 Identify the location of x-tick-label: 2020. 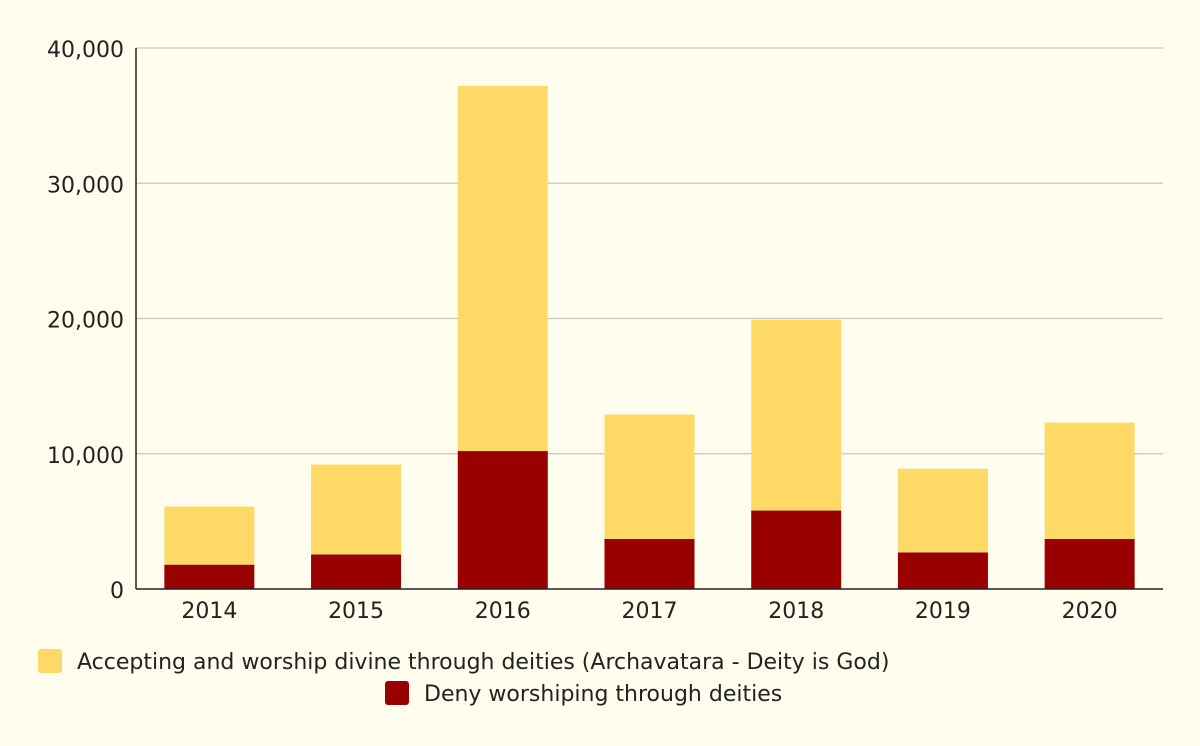
(1090, 611).